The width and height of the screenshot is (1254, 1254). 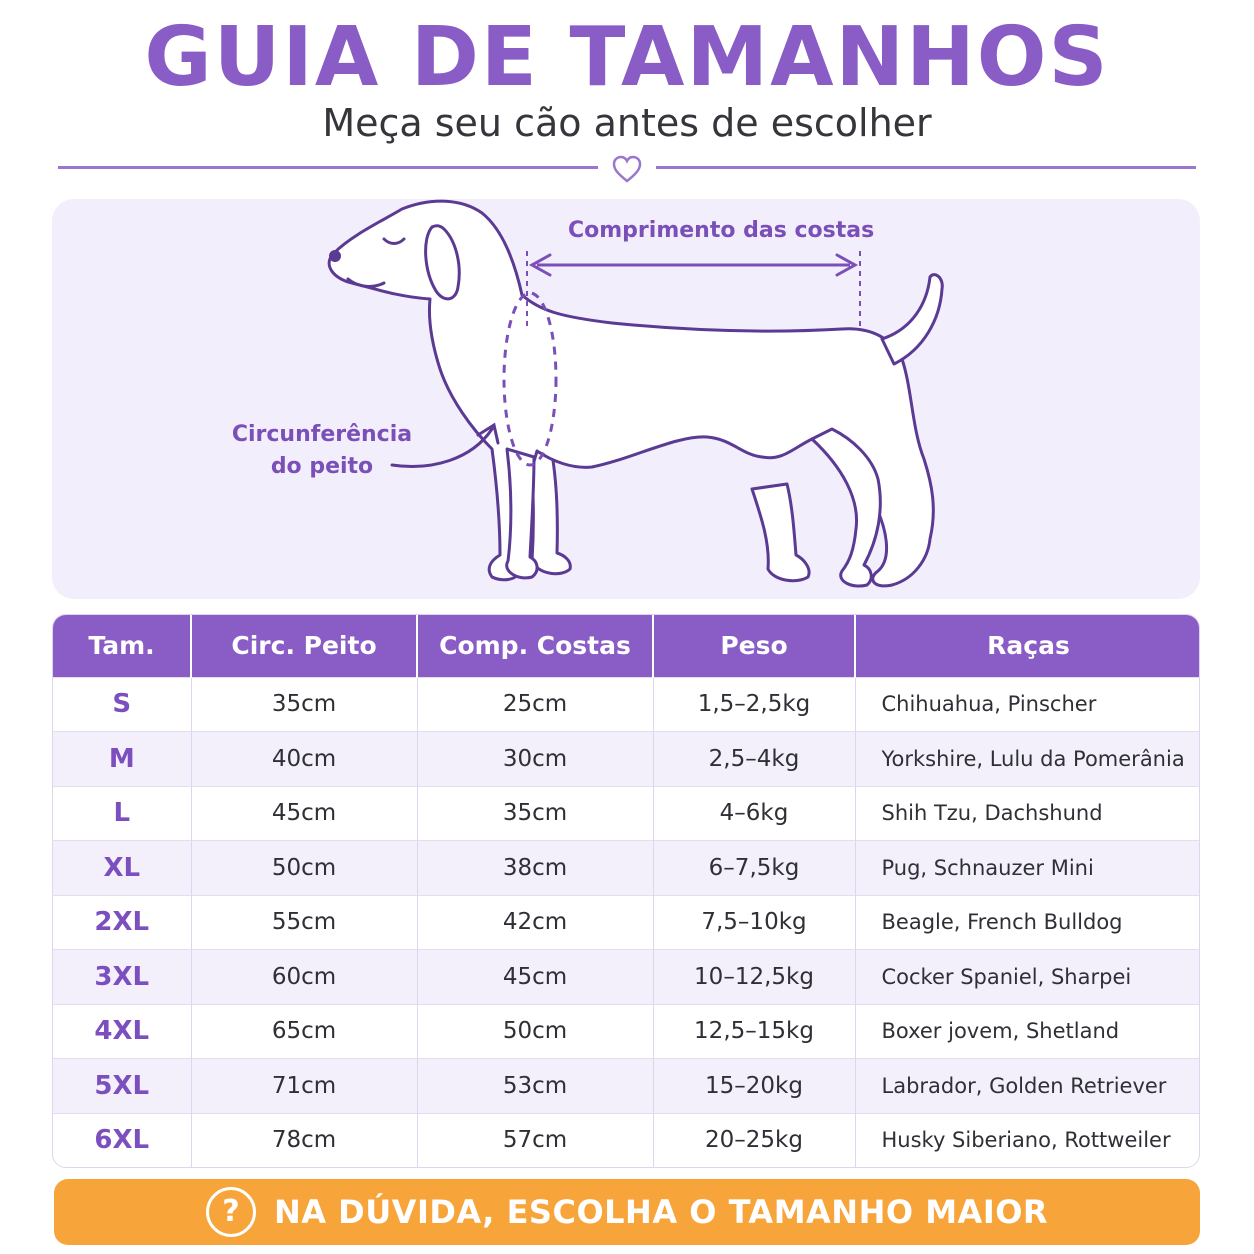 What do you see at coordinates (535, 759) in the screenshot?
I see `back-length-cell: 30cm` at bounding box center [535, 759].